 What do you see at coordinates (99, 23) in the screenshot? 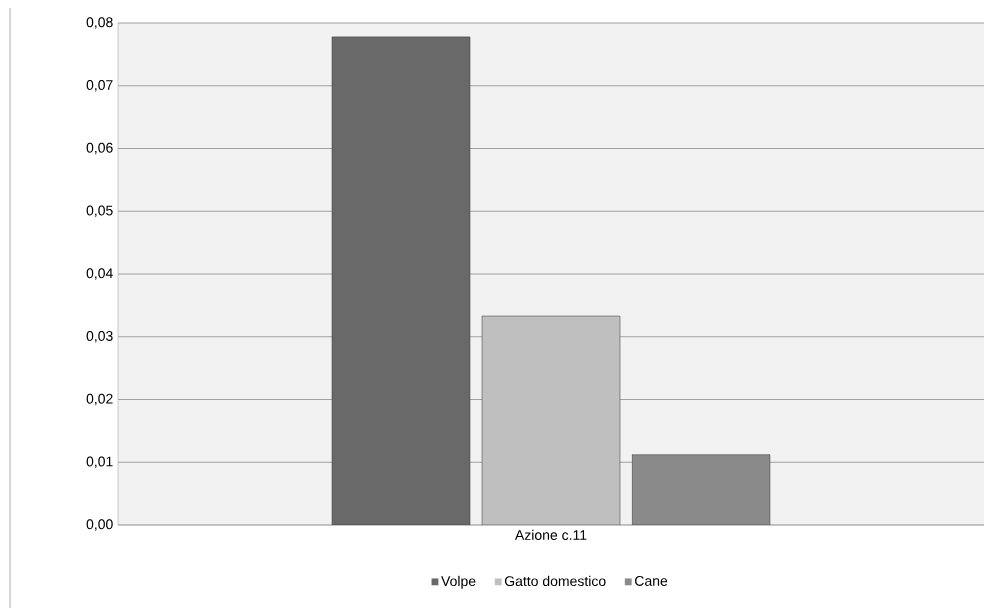
I see `y-tick-label: 0,08` at bounding box center [99, 23].